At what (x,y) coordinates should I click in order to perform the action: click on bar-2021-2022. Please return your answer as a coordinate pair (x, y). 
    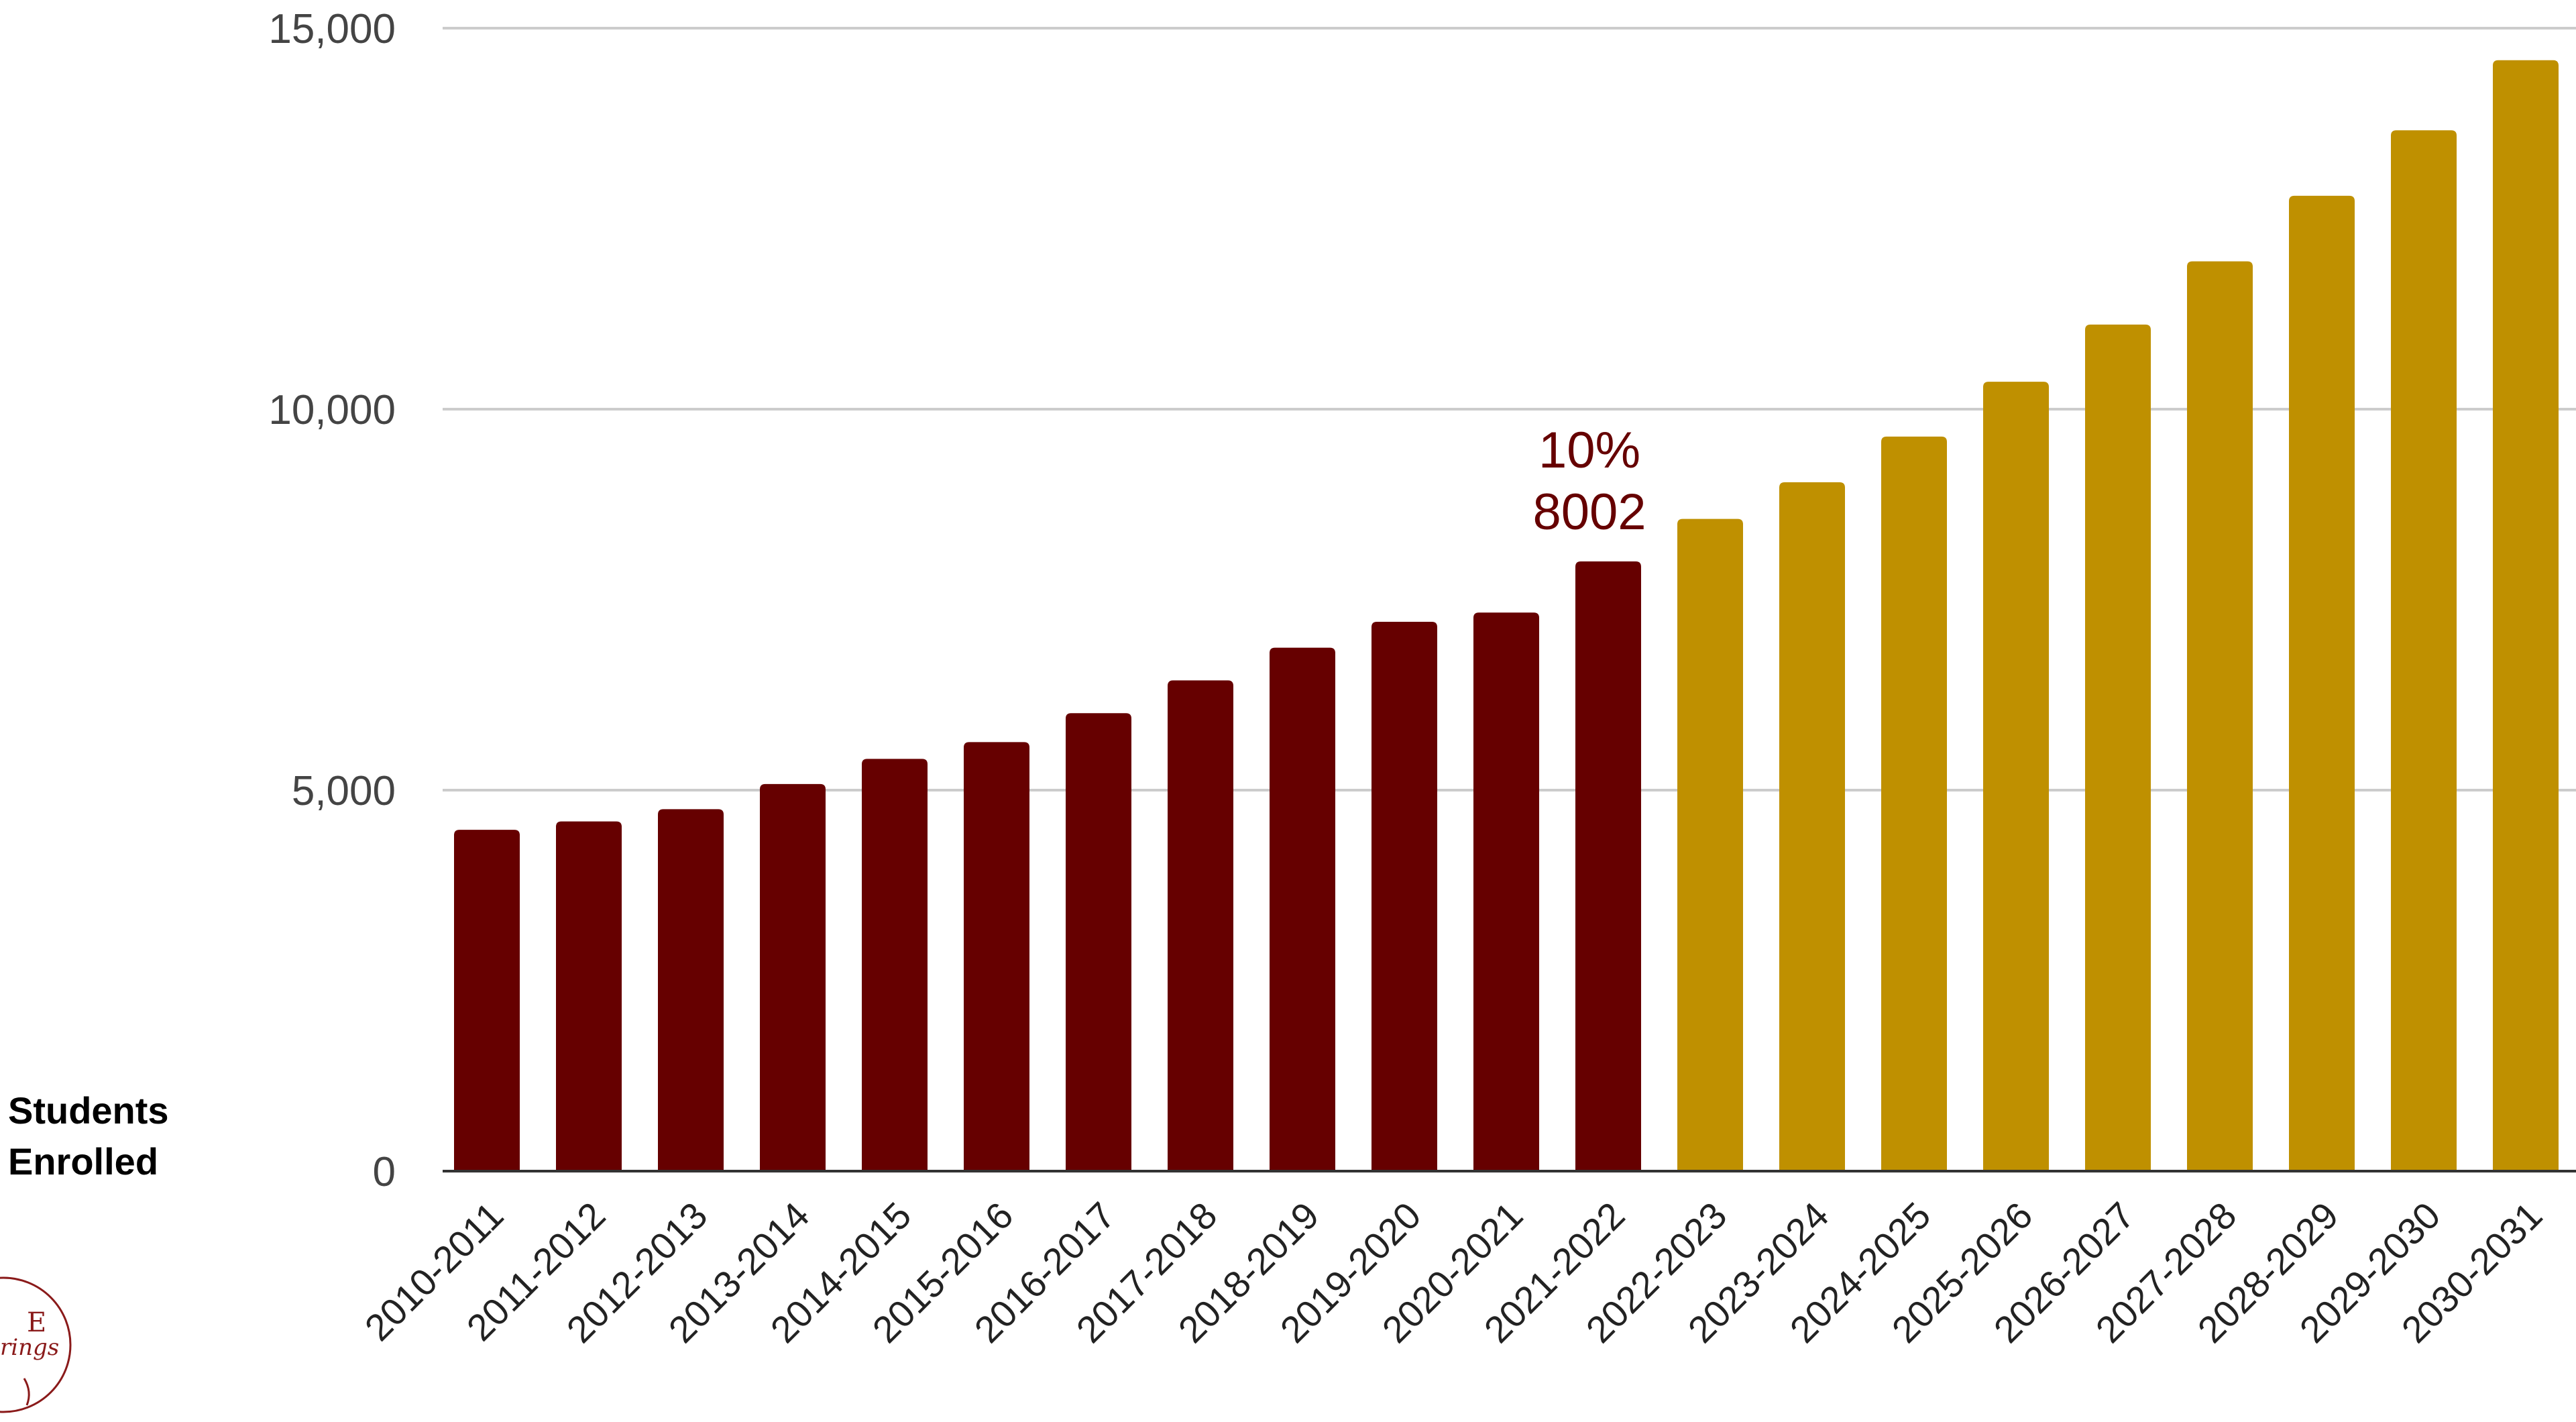
    Looking at the image, I should click on (1608, 866).